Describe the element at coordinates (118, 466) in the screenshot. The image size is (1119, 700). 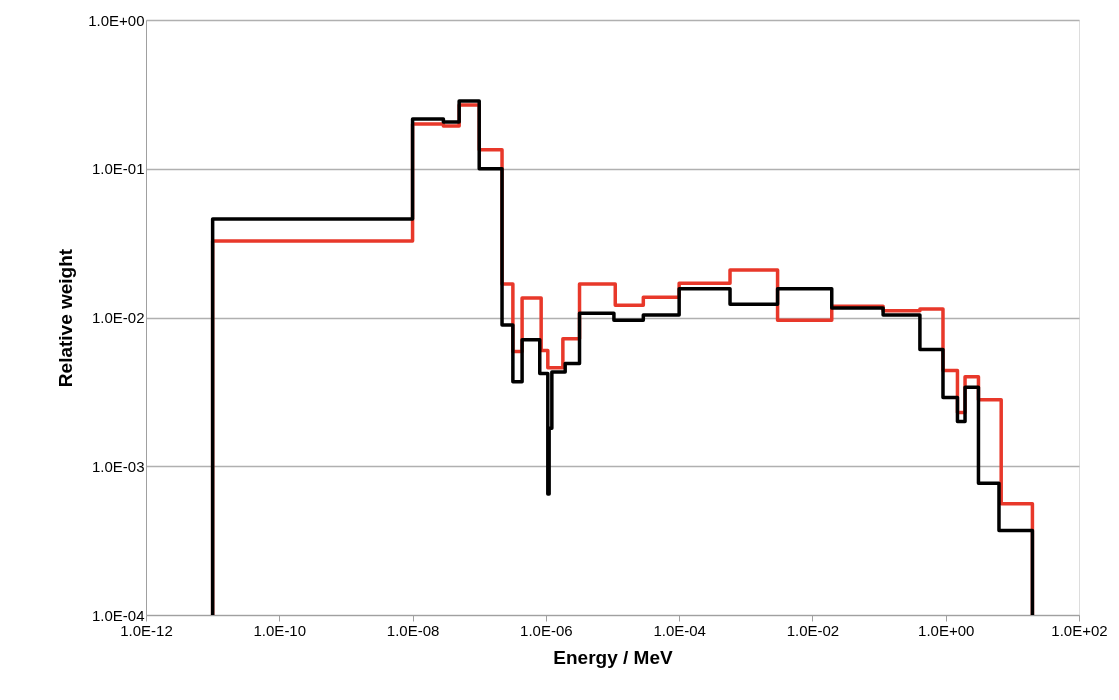
I see `y-tick-label: 1.0E-03` at that location.